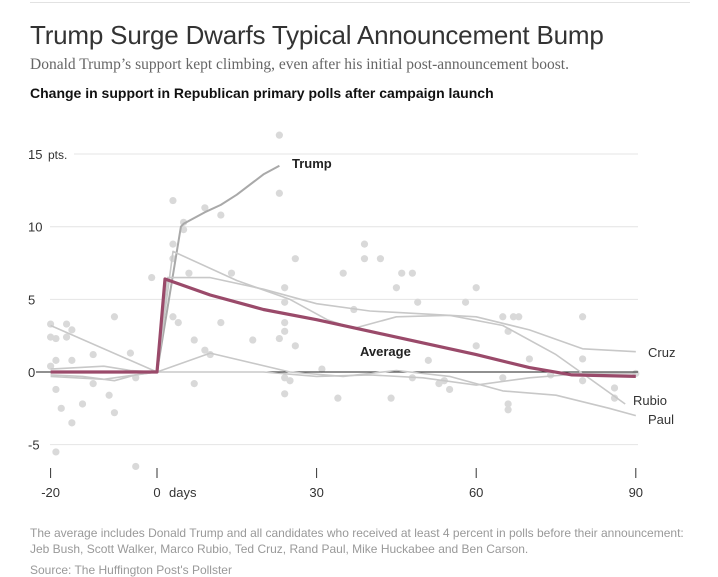 This screenshot has width=718, height=577. I want to click on series-line-average, so click(343, 327).